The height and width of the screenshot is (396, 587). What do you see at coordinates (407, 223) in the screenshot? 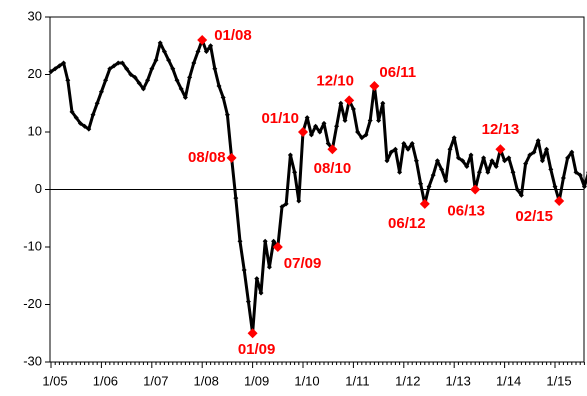
I see `annotation: 06/12` at bounding box center [407, 223].